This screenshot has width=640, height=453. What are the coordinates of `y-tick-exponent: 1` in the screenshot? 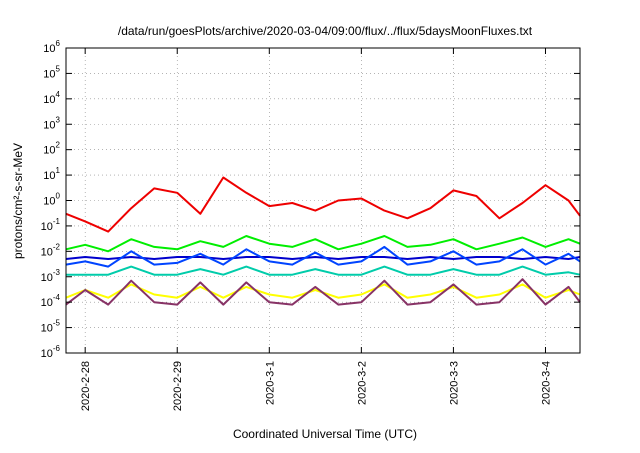 It's located at (58, 170).